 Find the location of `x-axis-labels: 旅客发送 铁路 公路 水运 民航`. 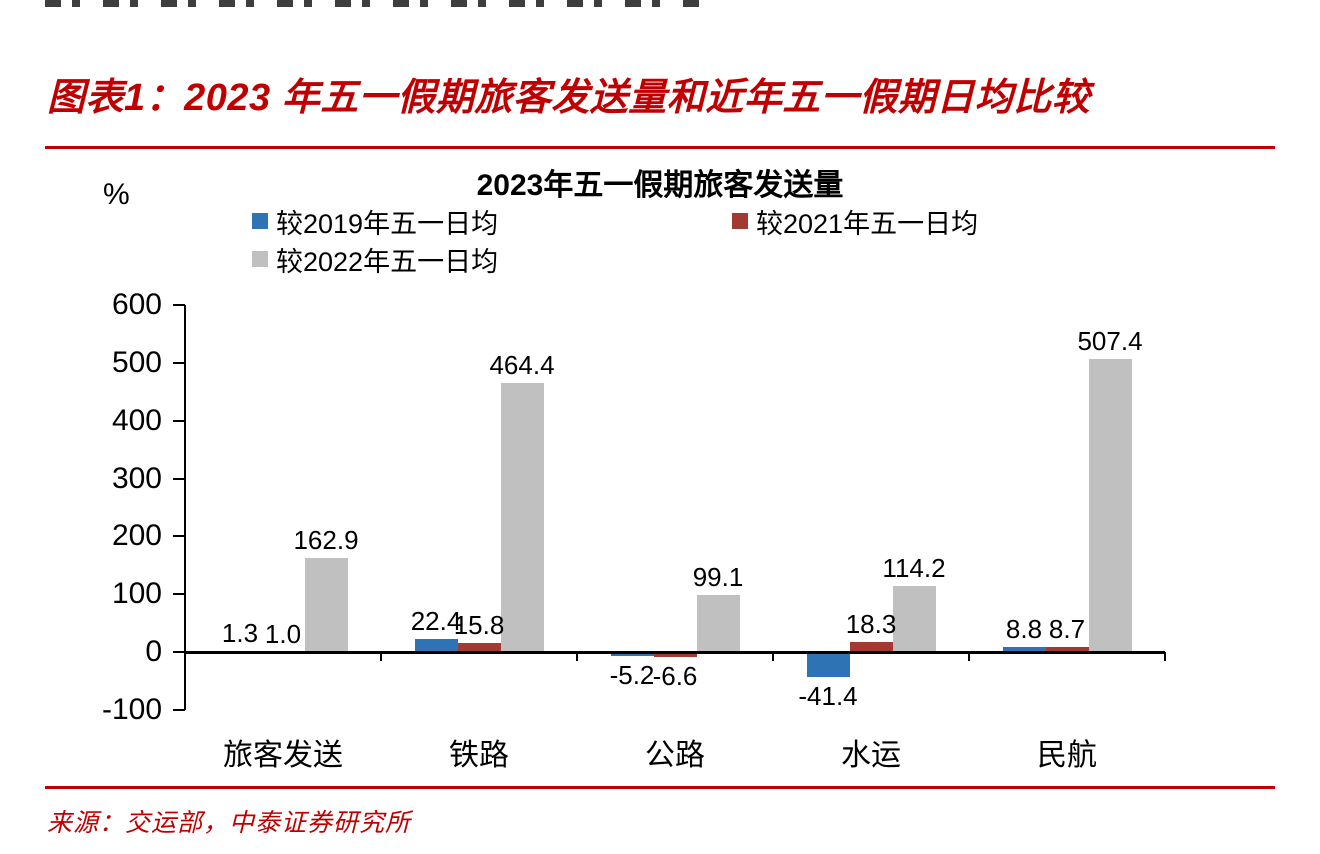

x-axis-labels: 旅客发送 铁路 公路 水运 民航 is located at coordinates (675, 751).